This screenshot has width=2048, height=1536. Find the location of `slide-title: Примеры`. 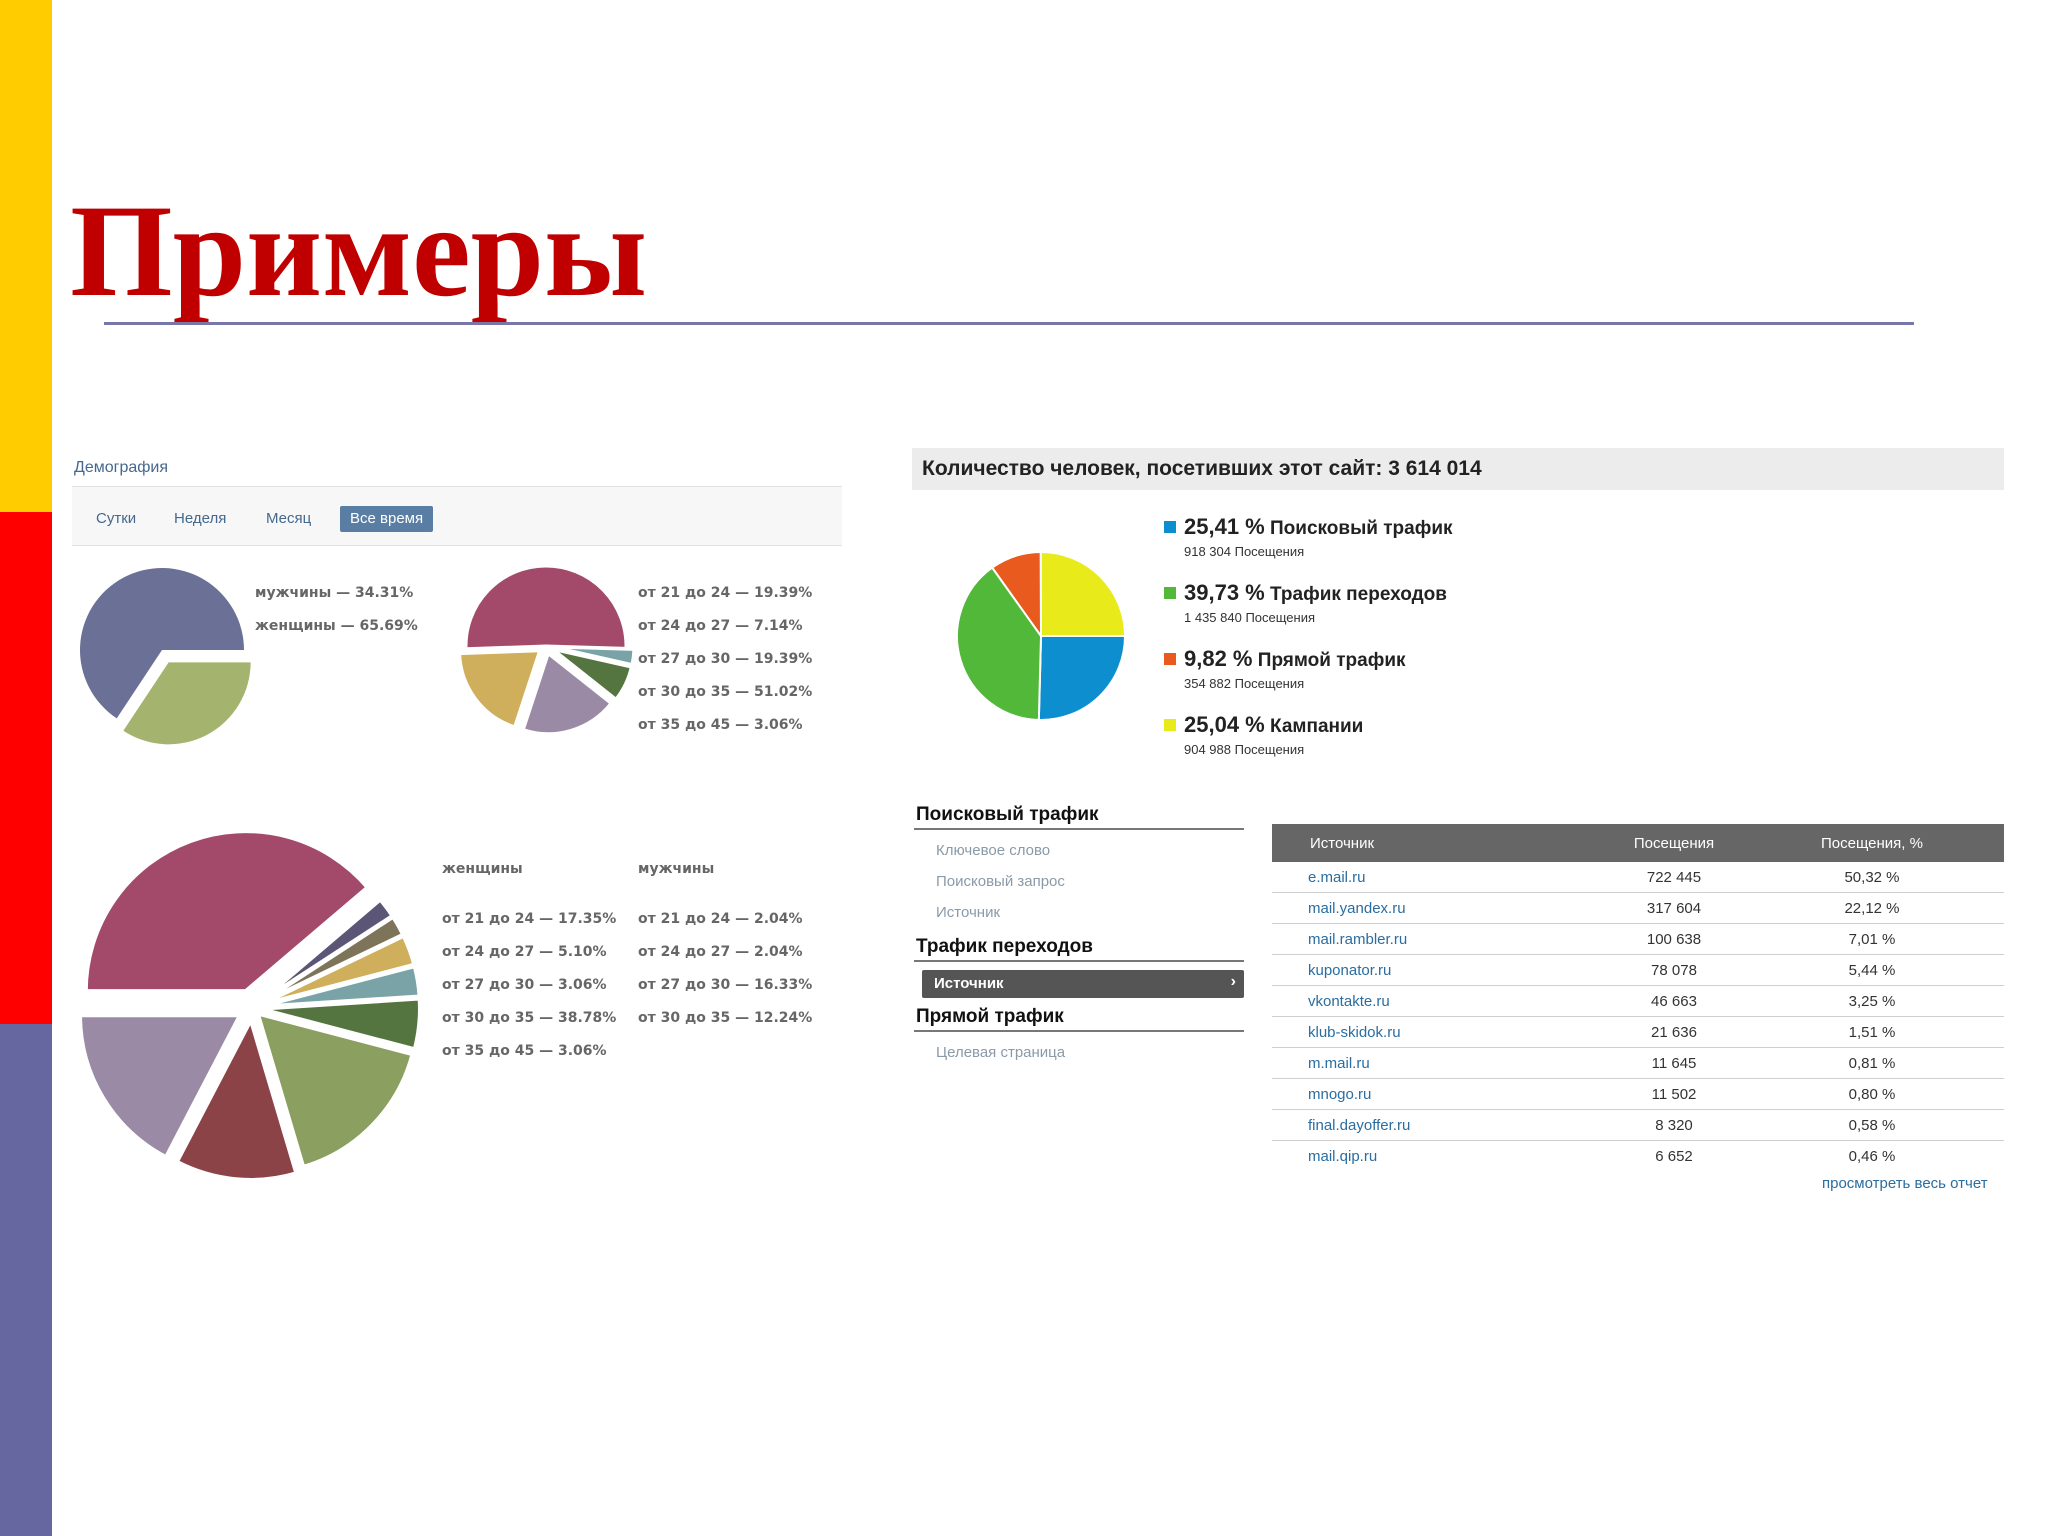

slide-title: Примеры is located at coordinates (359, 250).